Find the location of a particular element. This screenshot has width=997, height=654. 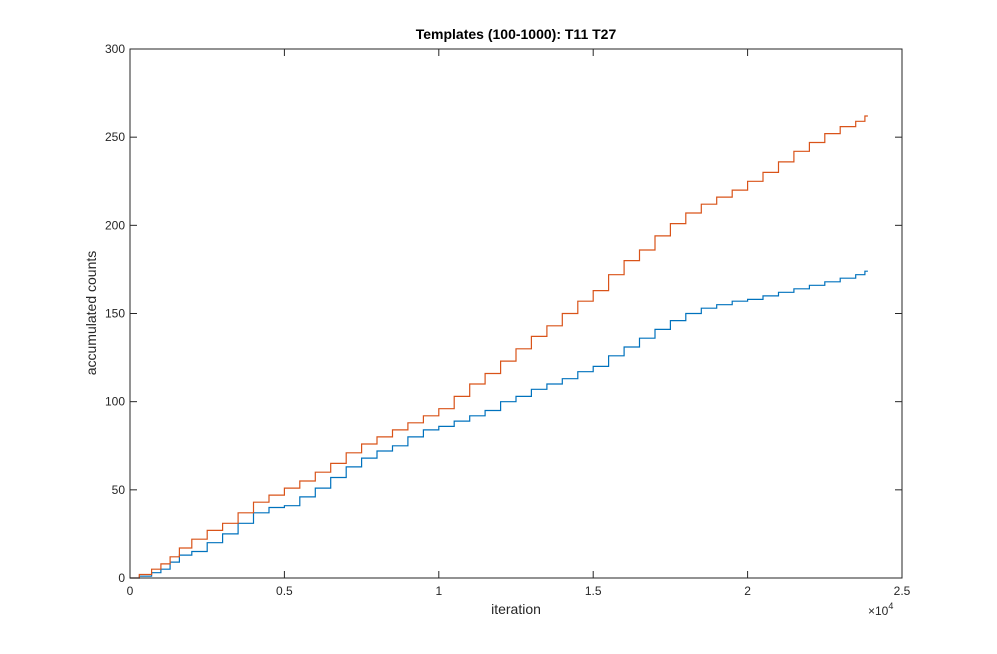

x-multiplier-base: ×10 is located at coordinates (878, 611).